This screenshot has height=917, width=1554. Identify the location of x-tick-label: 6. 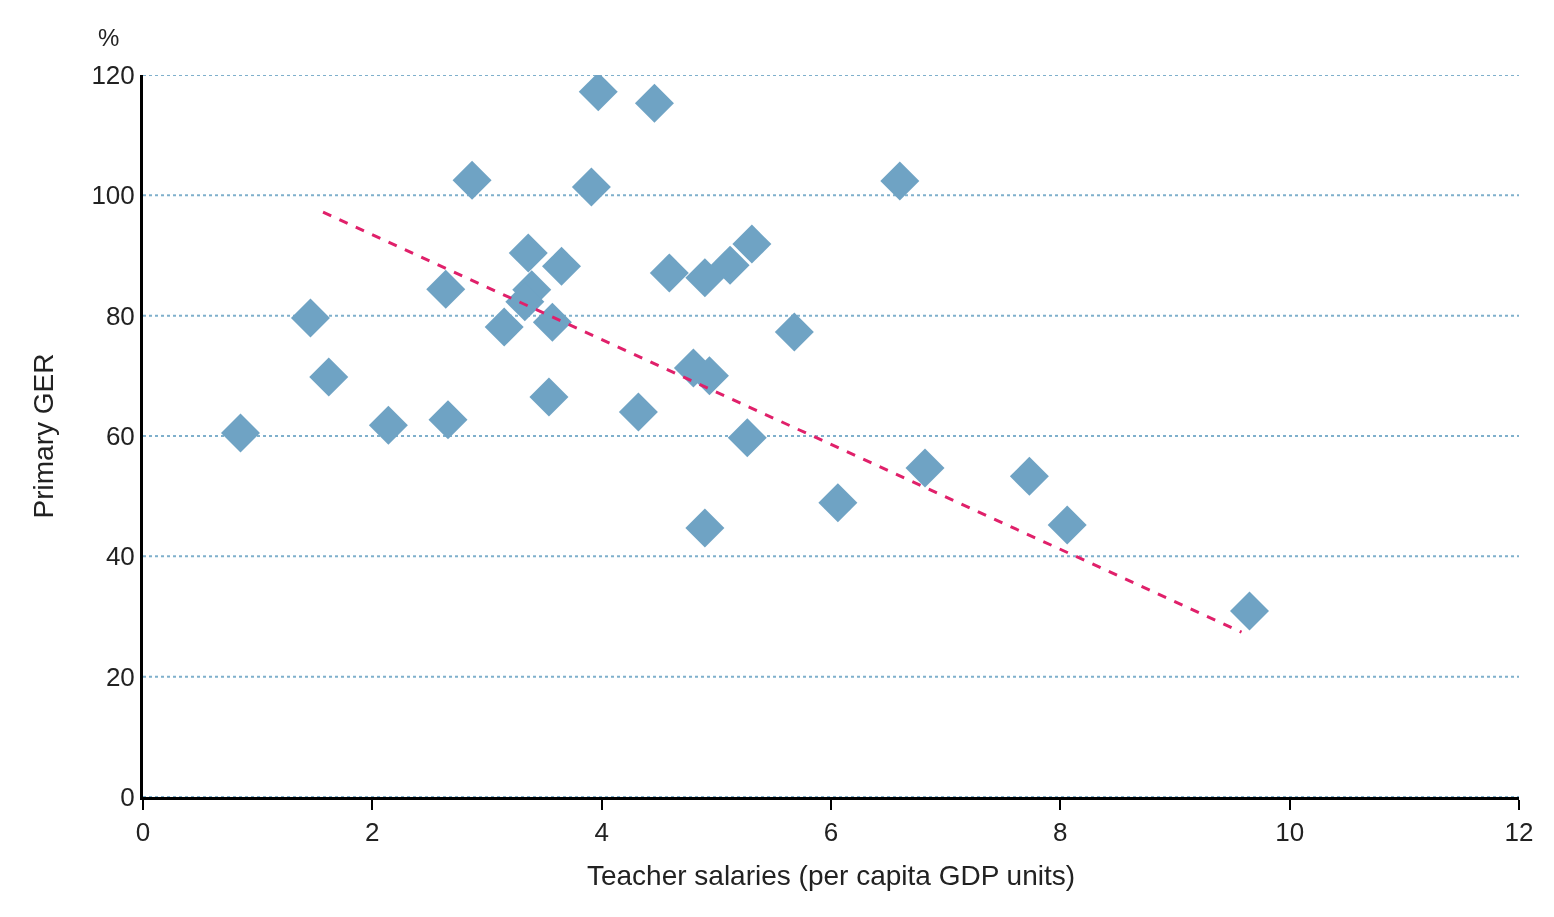
(831, 832).